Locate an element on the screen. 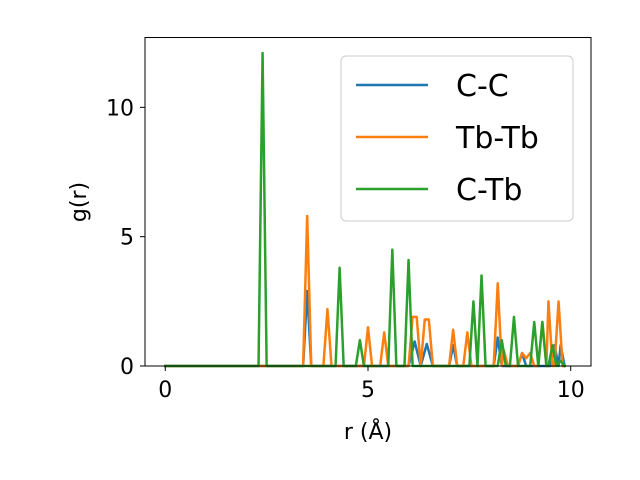 This screenshot has width=640, height=480. legend: C-C Tb-Tb C-Tb is located at coordinates (457, 138).